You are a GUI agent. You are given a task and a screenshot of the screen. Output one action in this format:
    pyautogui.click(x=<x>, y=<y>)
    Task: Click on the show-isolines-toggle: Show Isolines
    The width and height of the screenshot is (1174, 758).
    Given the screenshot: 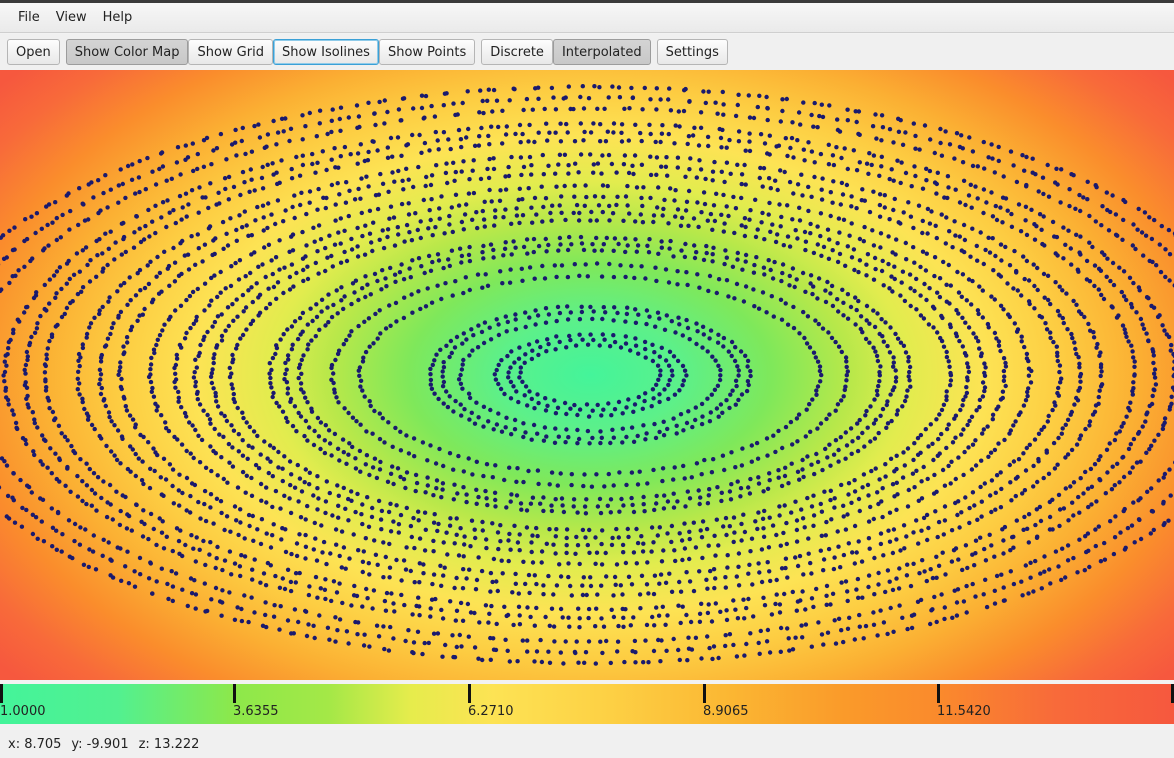 What is the action you would take?
    pyautogui.click(x=325, y=52)
    